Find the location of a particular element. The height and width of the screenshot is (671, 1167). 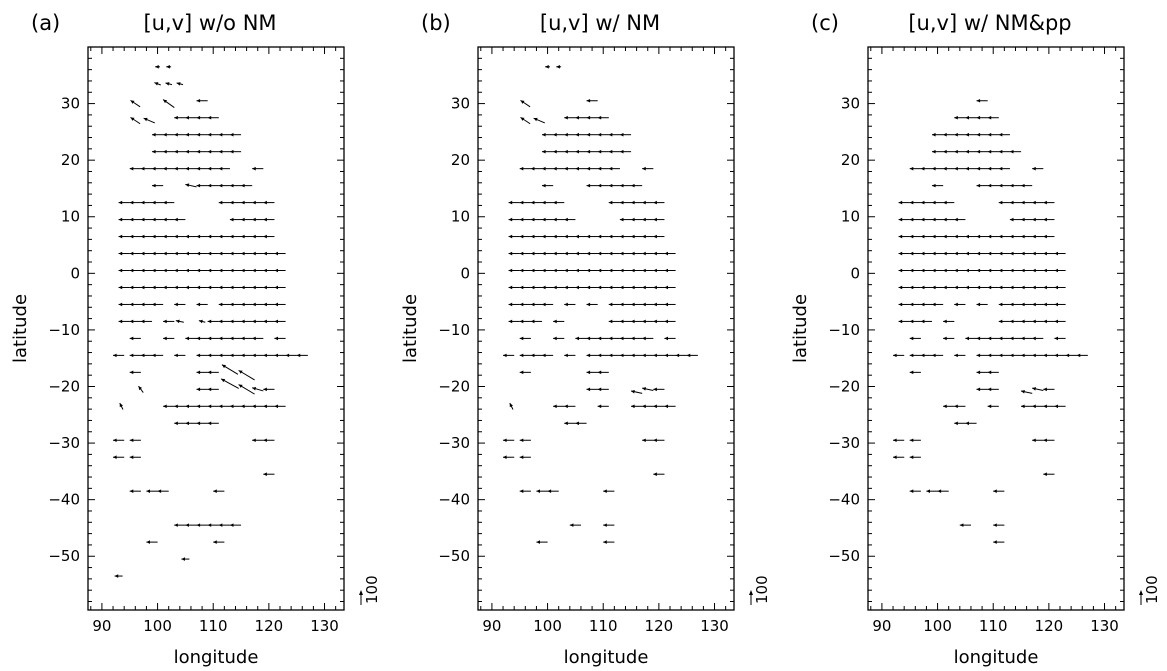

reference-vector-label: 100 is located at coordinates (1152, 589).